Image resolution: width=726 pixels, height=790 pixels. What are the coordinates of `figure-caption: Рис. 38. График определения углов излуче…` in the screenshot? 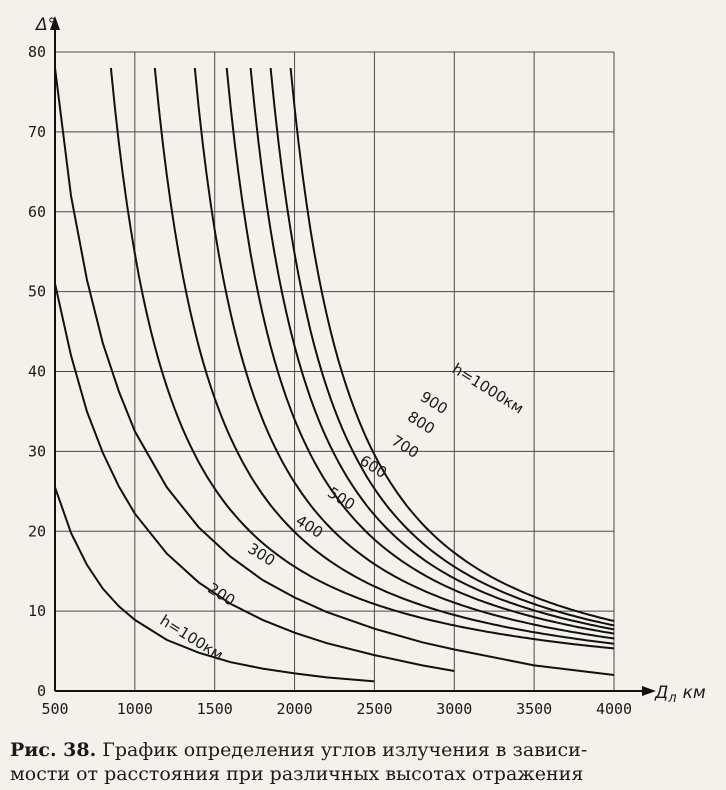 It's located at (363, 762).